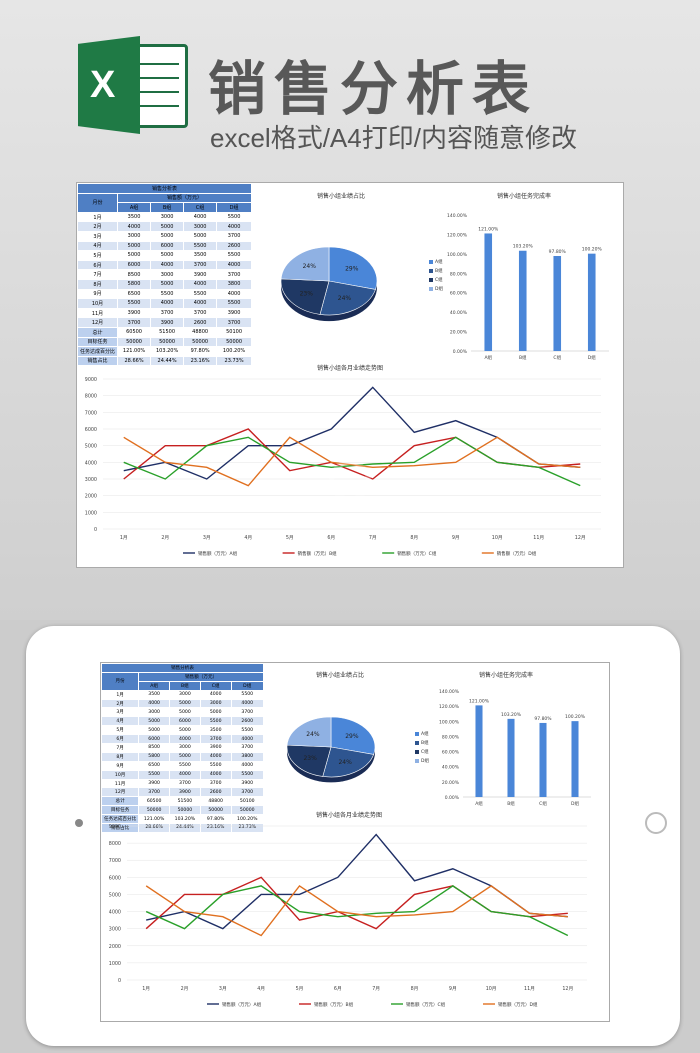  I want to click on month-cell: 8月, so click(120, 756).